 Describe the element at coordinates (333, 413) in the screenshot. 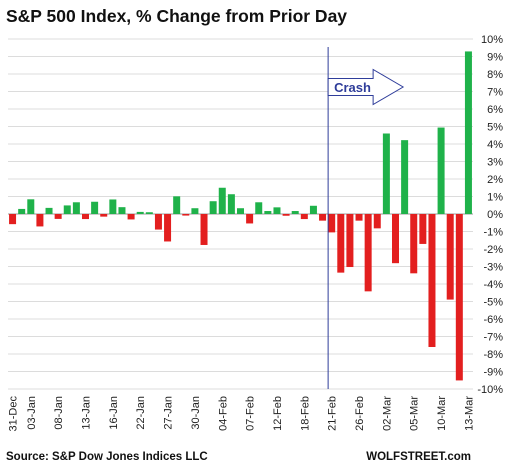

I see `x-tick-label: 21-Feb` at that location.